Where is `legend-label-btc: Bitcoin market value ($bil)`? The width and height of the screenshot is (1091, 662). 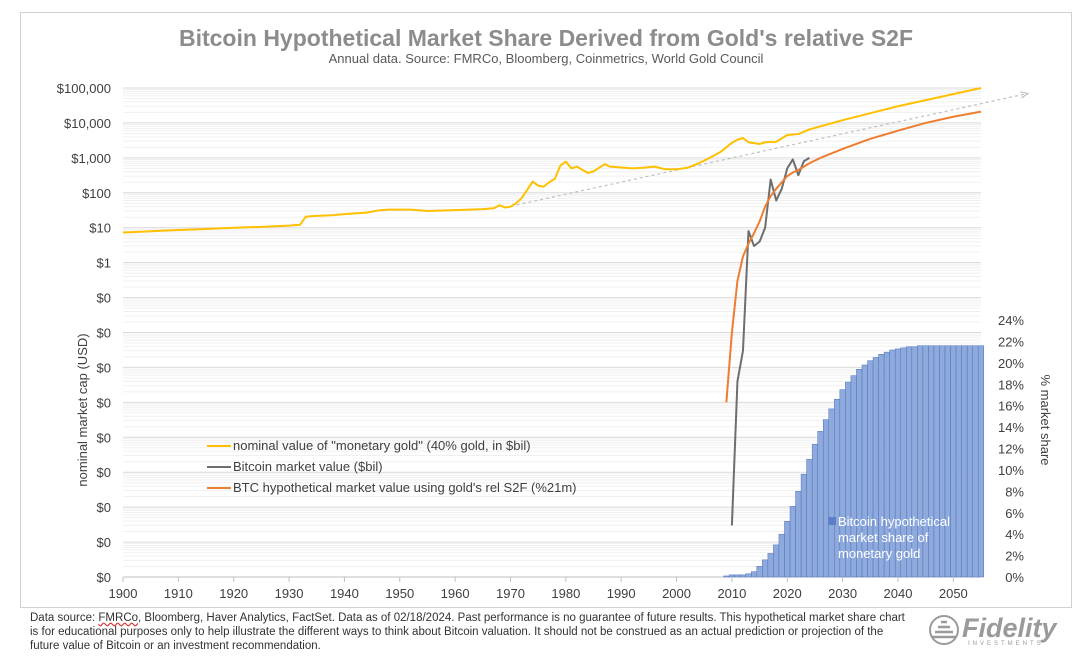 legend-label-btc: Bitcoin market value ($bil) is located at coordinates (308, 466).